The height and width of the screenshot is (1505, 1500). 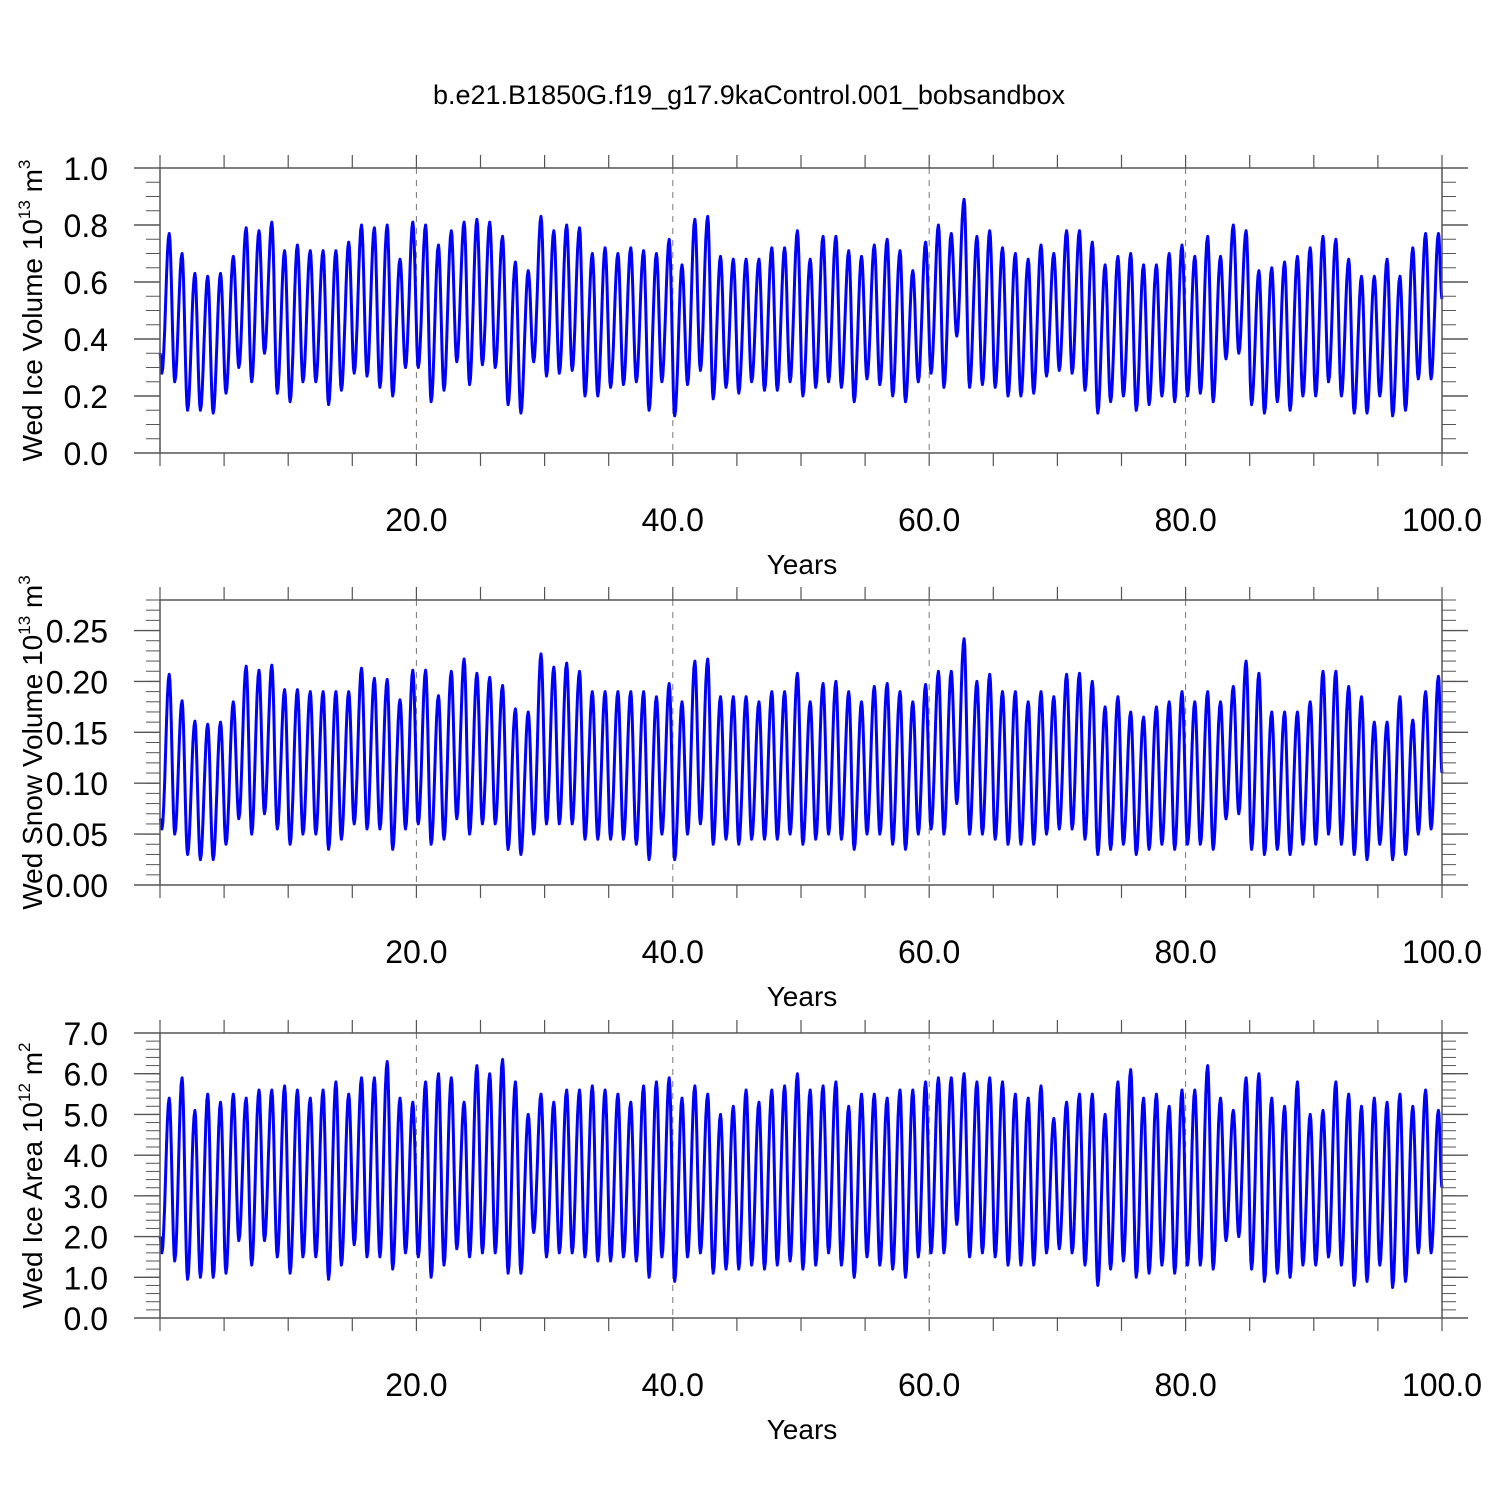 I want to click on y-tick-label: 0.6, so click(x=86, y=283).